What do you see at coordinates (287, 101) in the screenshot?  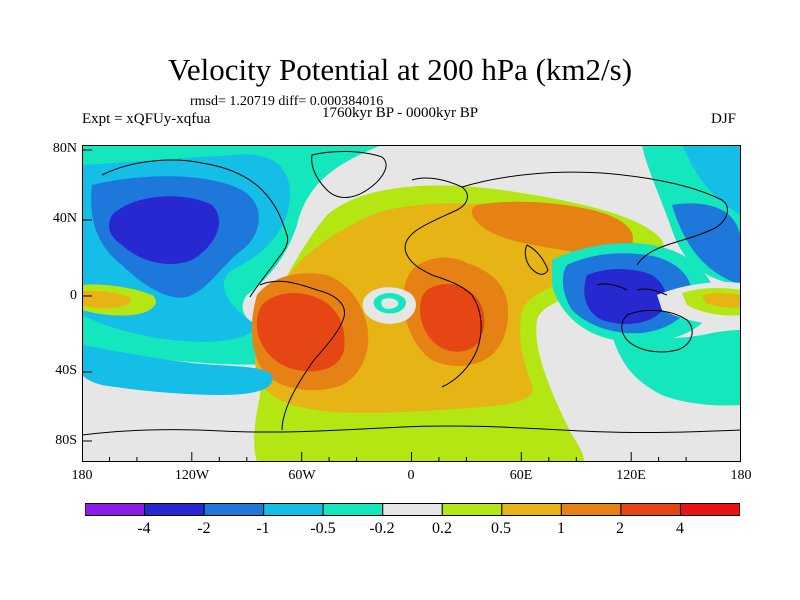 I see `stats-text: rmsd= 1.20719 diff= 0.000384016` at bounding box center [287, 101].